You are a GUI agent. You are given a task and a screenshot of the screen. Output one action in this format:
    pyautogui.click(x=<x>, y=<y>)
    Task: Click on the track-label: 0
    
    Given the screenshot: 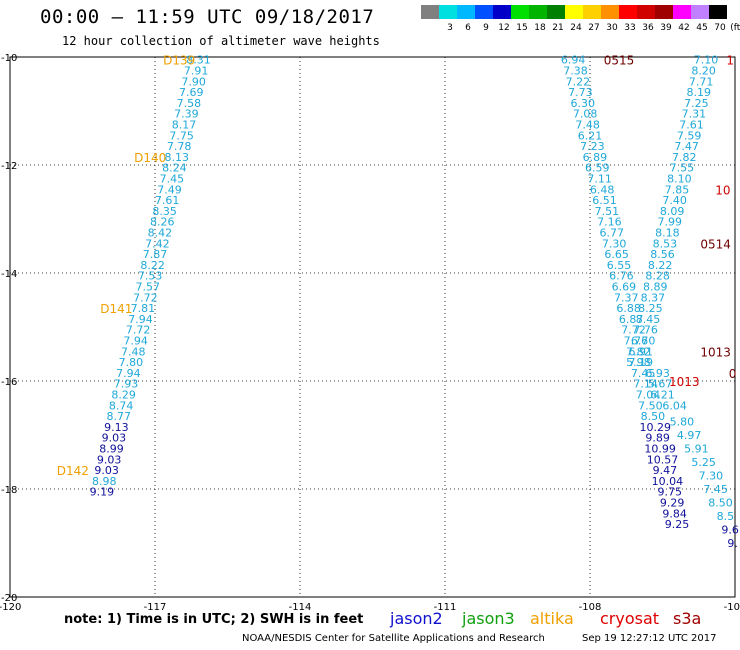 What is the action you would take?
    pyautogui.click(x=733, y=374)
    